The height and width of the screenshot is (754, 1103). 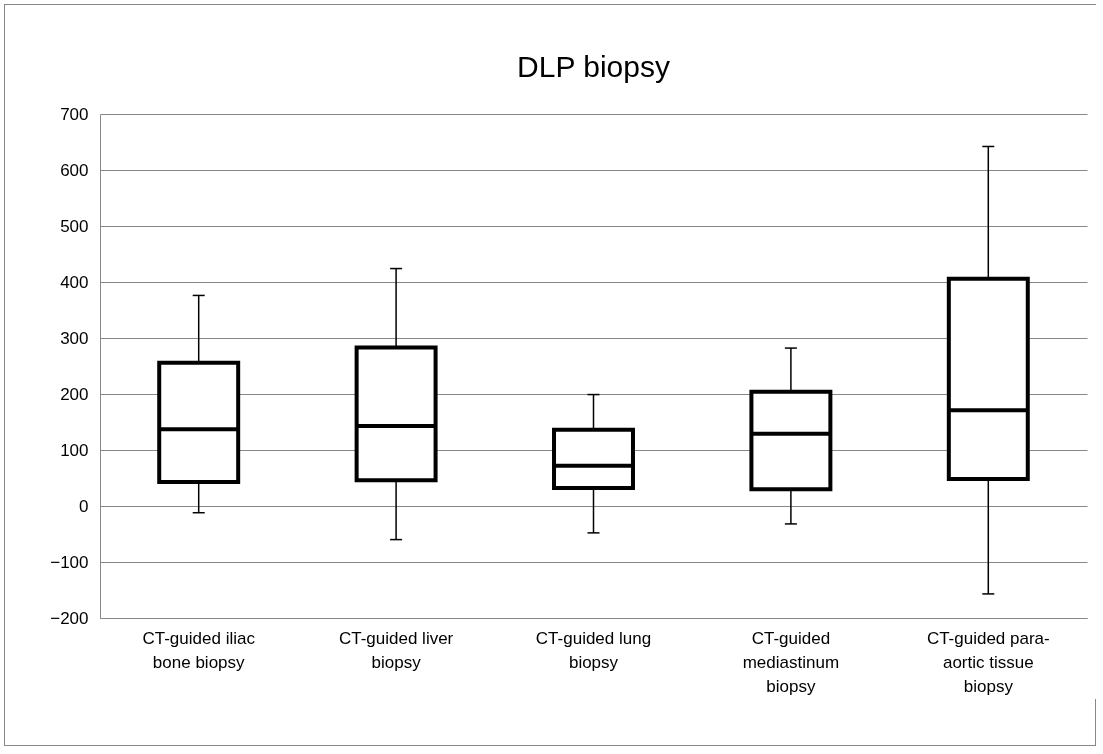 I want to click on x-tick-label: CT-guided mediastinum biopsy, so click(x=791, y=662).